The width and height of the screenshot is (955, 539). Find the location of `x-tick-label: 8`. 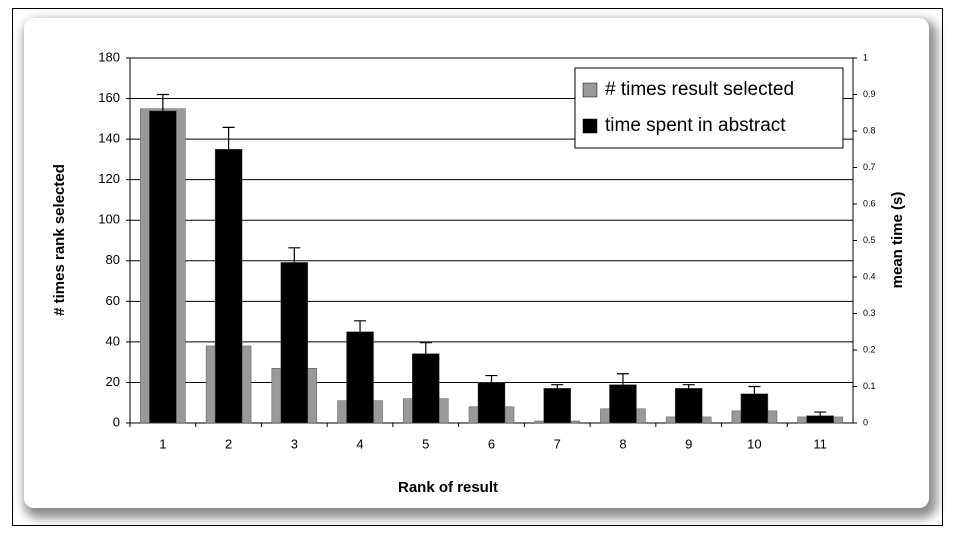

x-tick-label: 8 is located at coordinates (622, 443).